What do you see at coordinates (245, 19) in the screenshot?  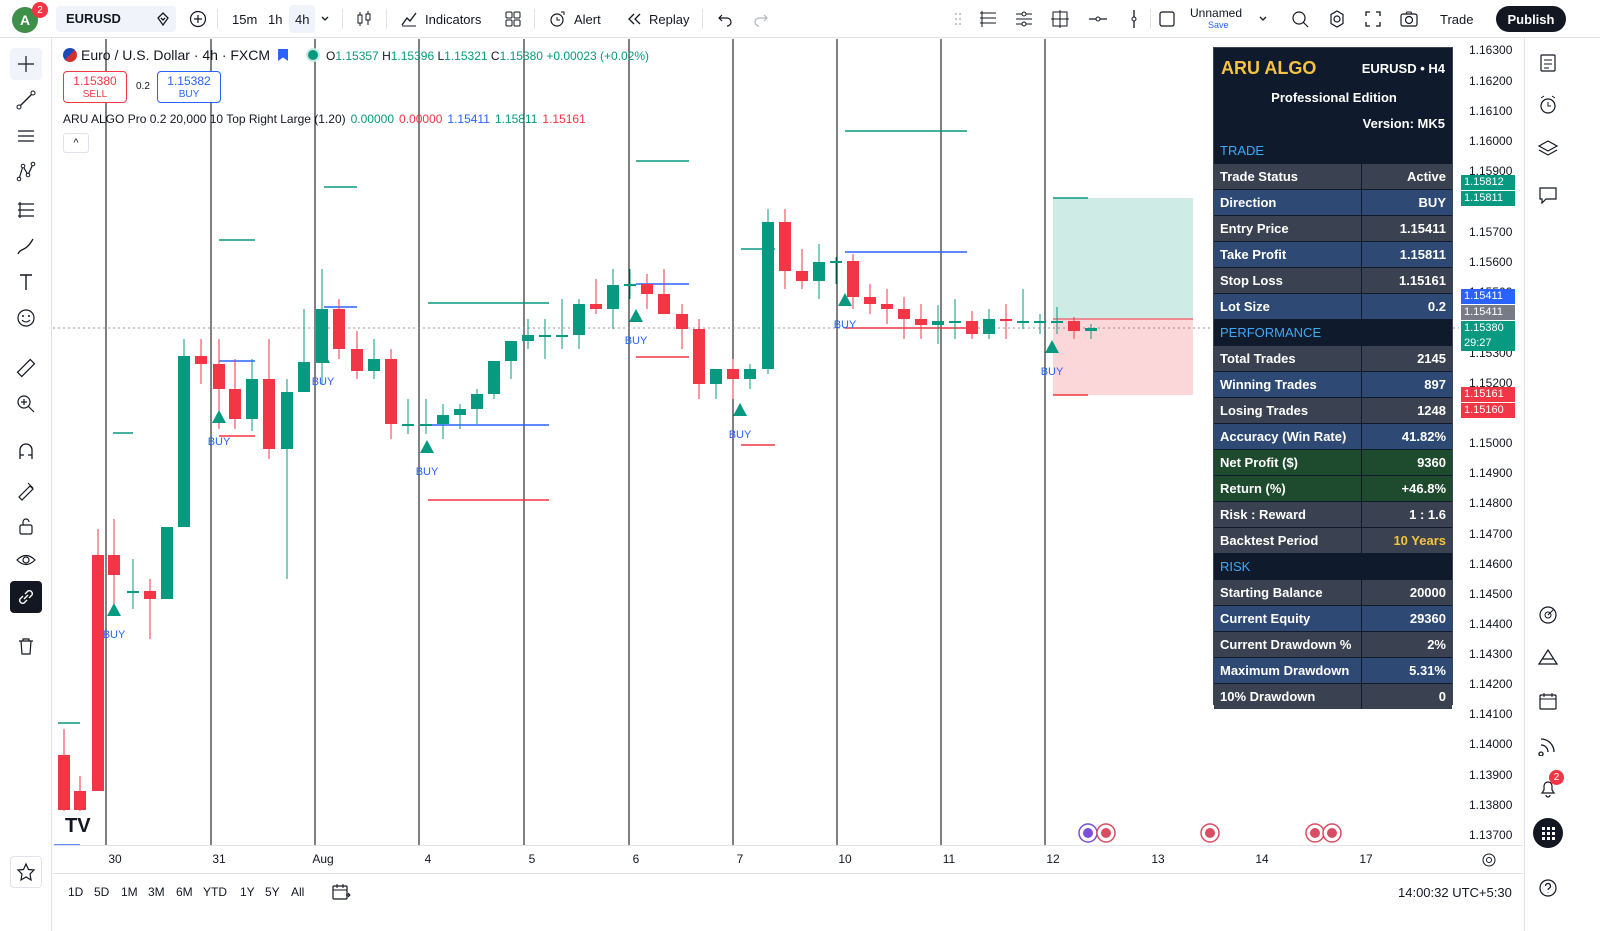 I see `timeframe-15m: 15m` at bounding box center [245, 19].